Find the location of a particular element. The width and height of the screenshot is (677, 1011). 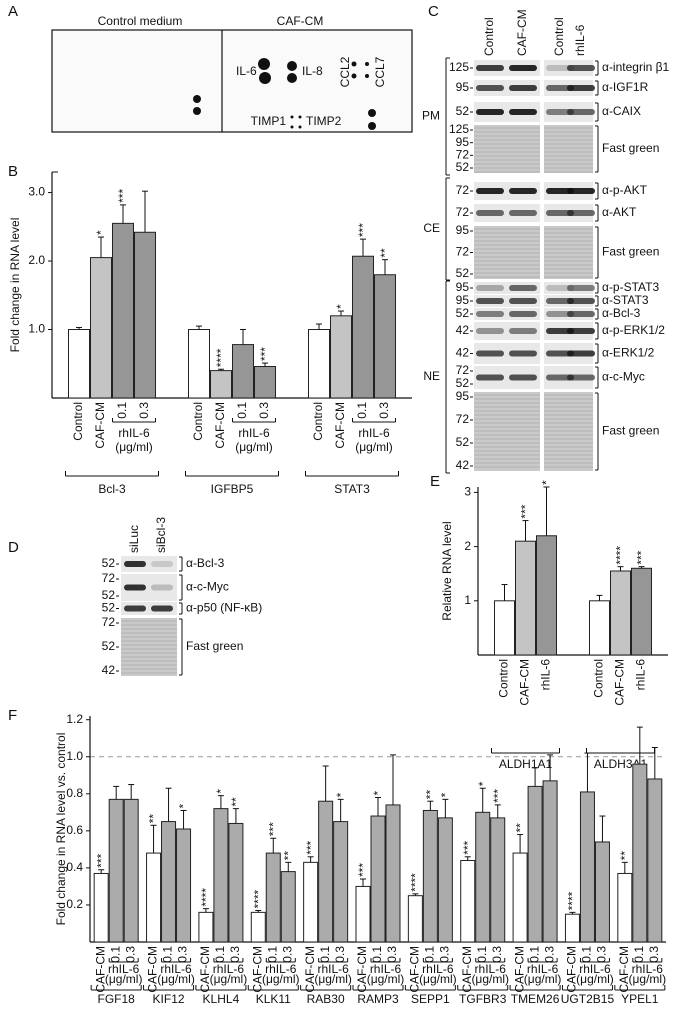

mw-marker: 42 is located at coordinates (463, 465).